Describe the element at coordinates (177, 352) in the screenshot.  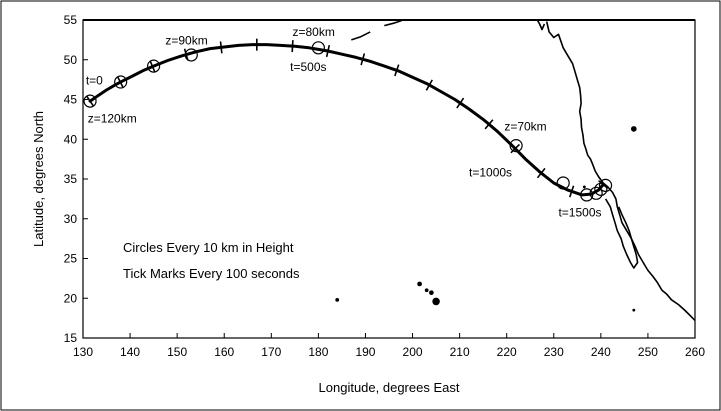
I see `x-tick-label: 150` at that location.